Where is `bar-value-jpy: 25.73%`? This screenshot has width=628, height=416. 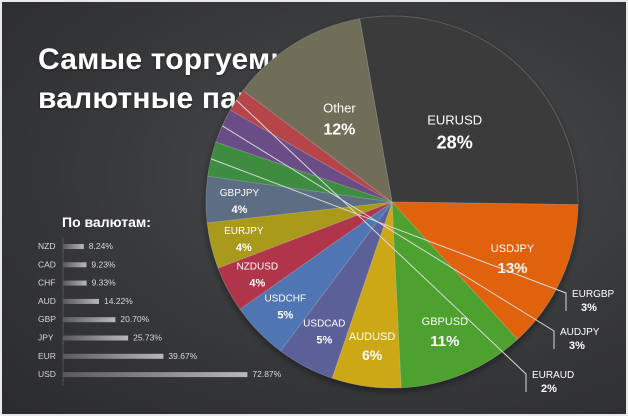 bar-value-jpy: 25.73% is located at coordinates (147, 338).